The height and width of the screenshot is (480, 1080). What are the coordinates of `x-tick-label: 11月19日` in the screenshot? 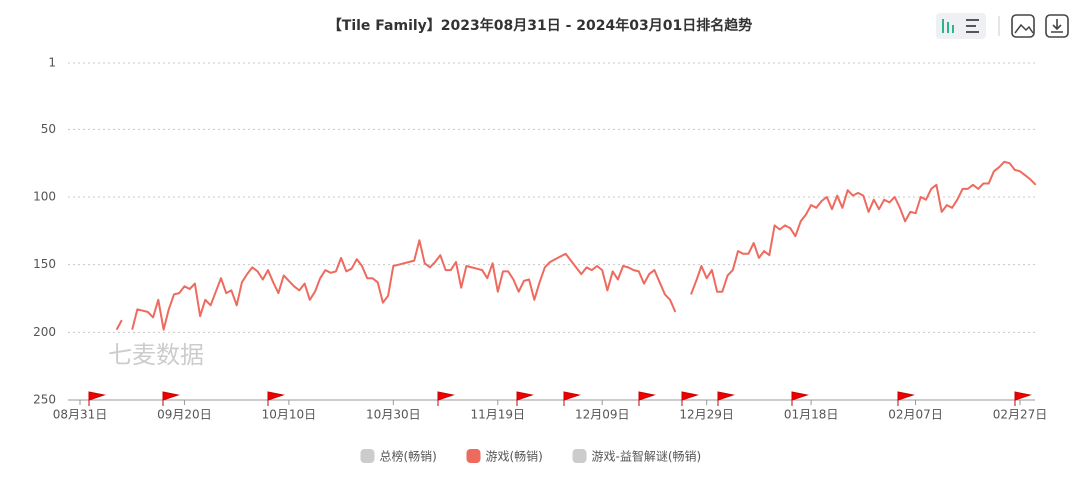 It's located at (498, 415).